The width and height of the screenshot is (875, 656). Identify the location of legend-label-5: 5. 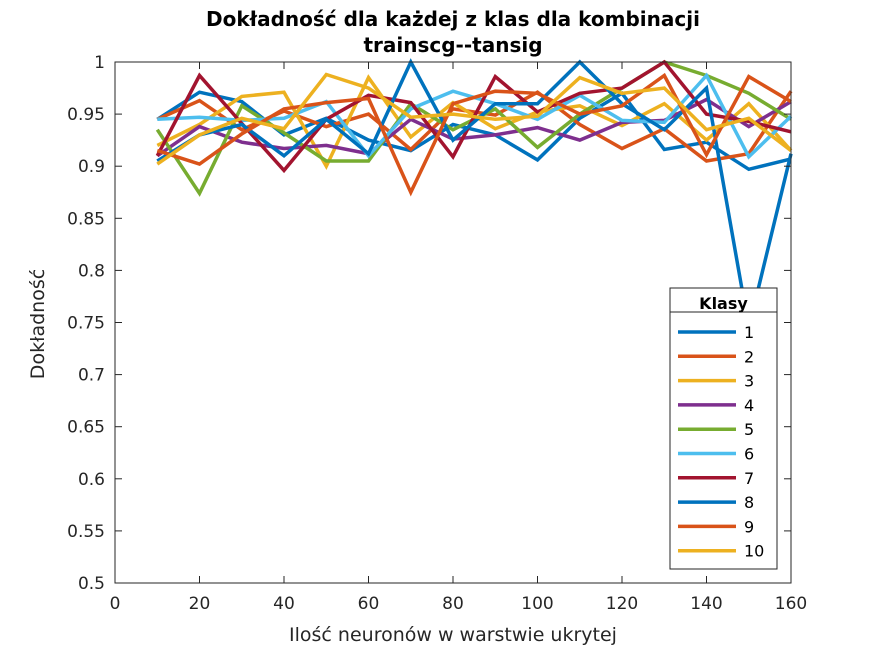
(749, 429).